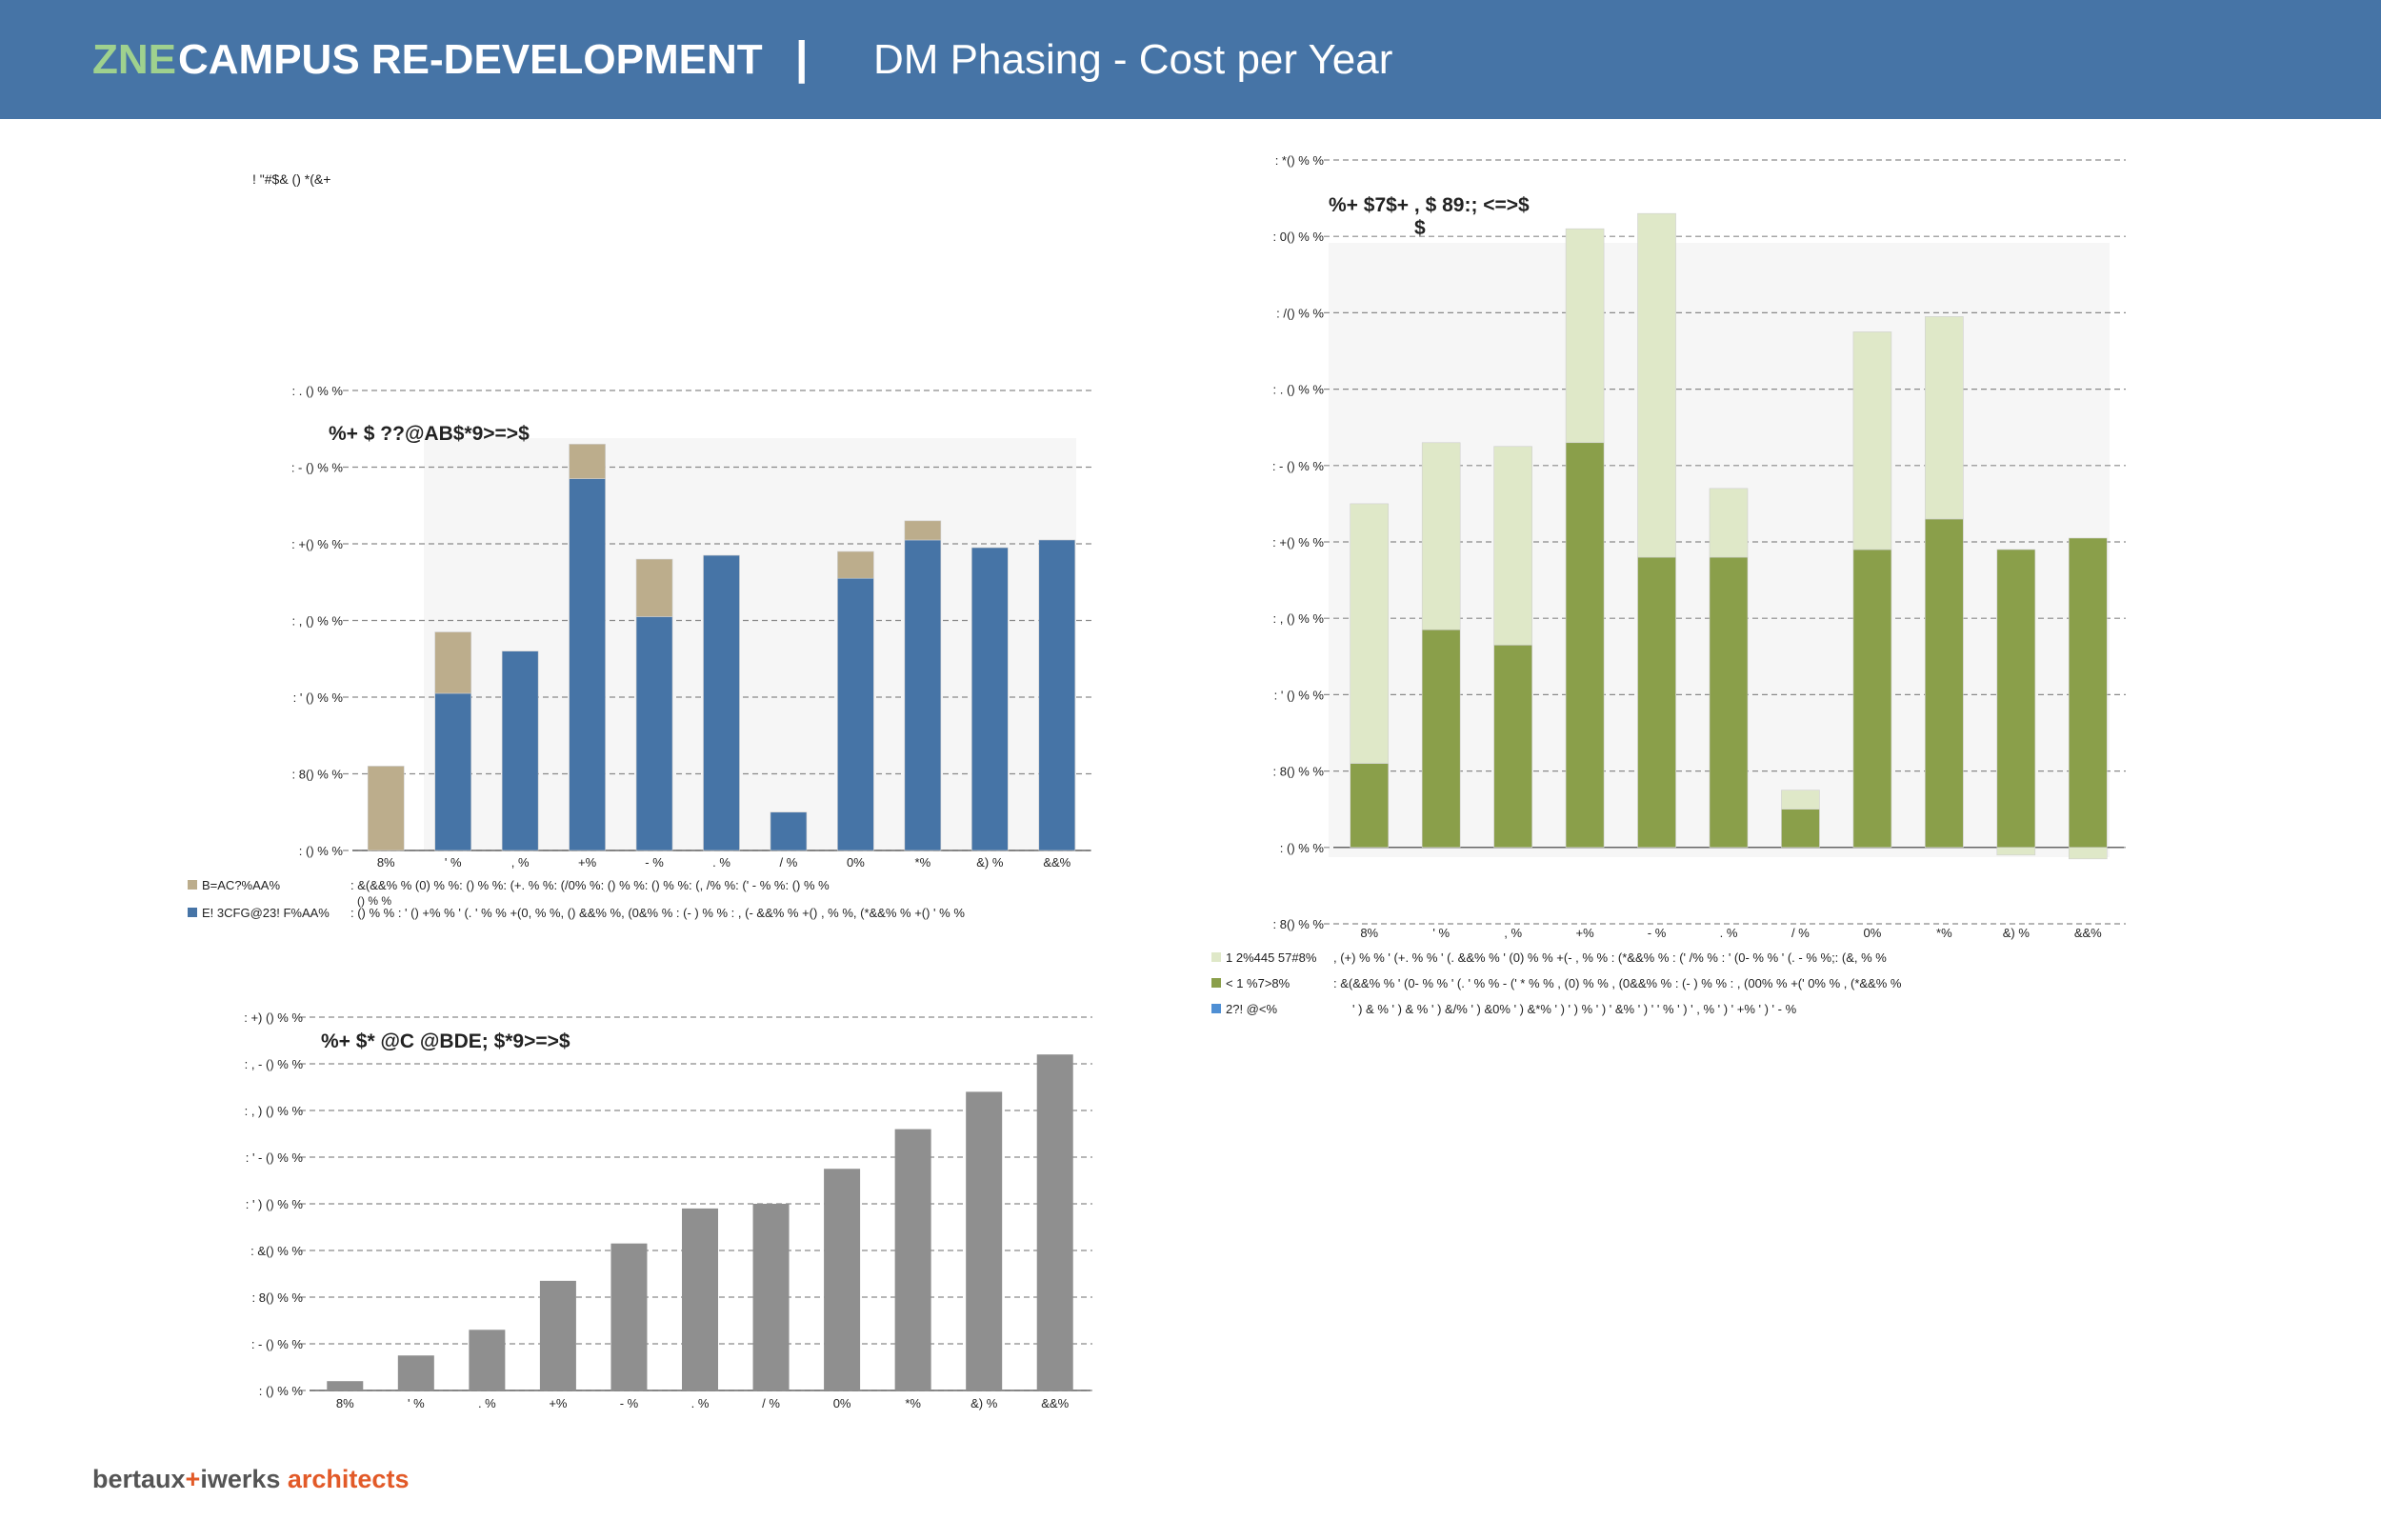  Describe the element at coordinates (1299, 695) in the screenshot. I see `y-tick-label: : ' () % %` at that location.